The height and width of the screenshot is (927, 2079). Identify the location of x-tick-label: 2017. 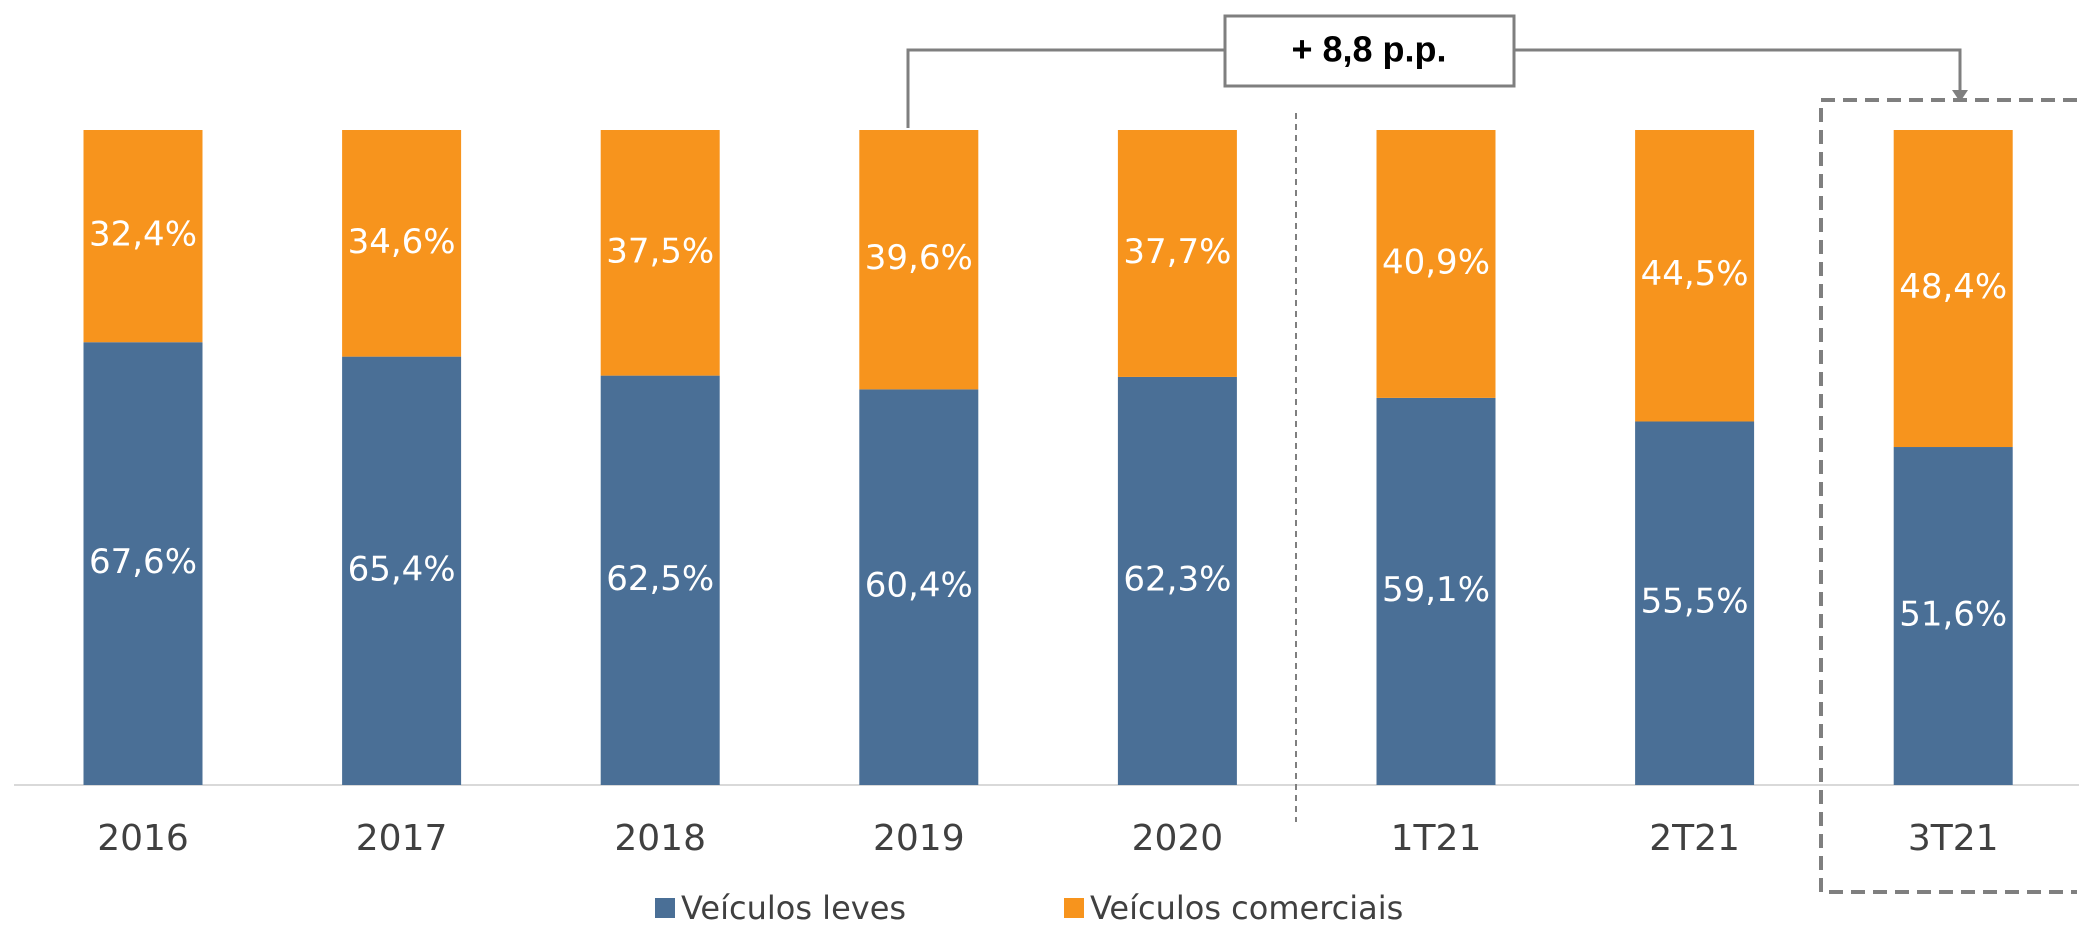
(402, 838).